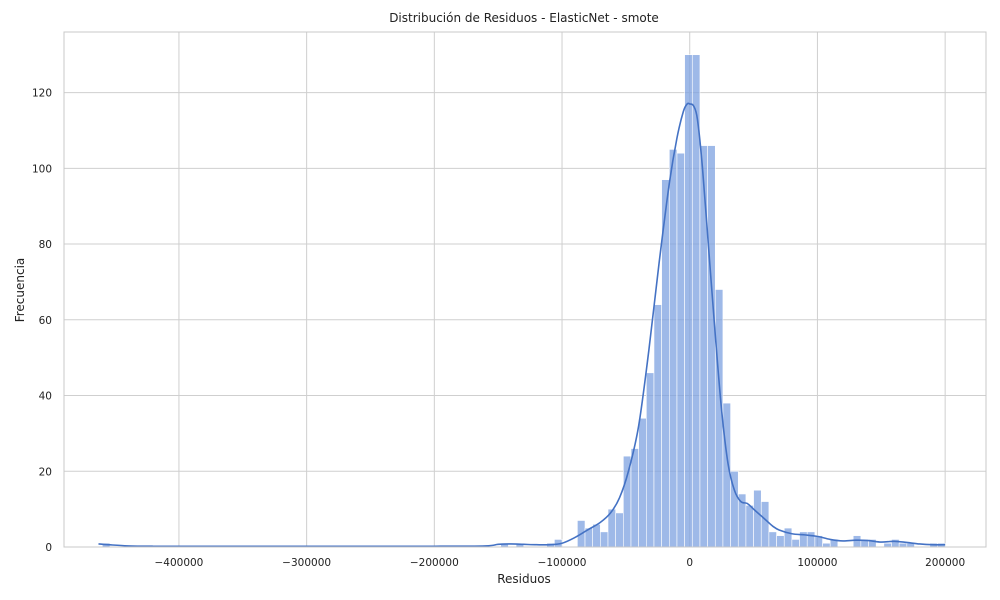  What do you see at coordinates (45, 397) in the screenshot?
I see `y-tick-label-2: 40` at bounding box center [45, 397].